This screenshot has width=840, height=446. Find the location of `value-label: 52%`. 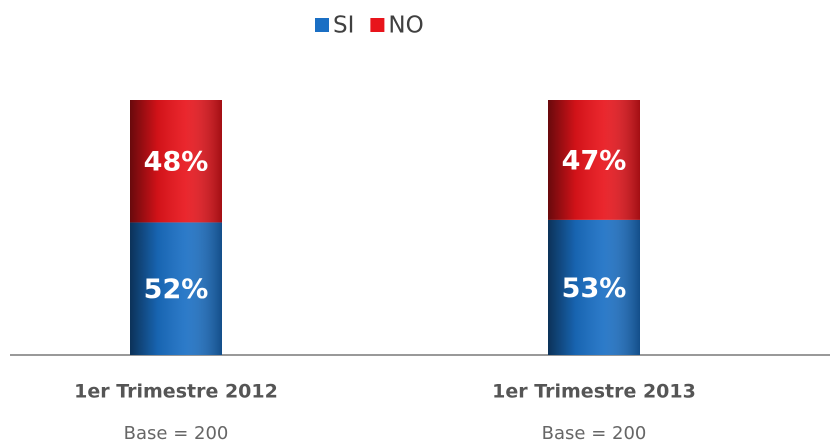

value-label: 52% is located at coordinates (176, 289).